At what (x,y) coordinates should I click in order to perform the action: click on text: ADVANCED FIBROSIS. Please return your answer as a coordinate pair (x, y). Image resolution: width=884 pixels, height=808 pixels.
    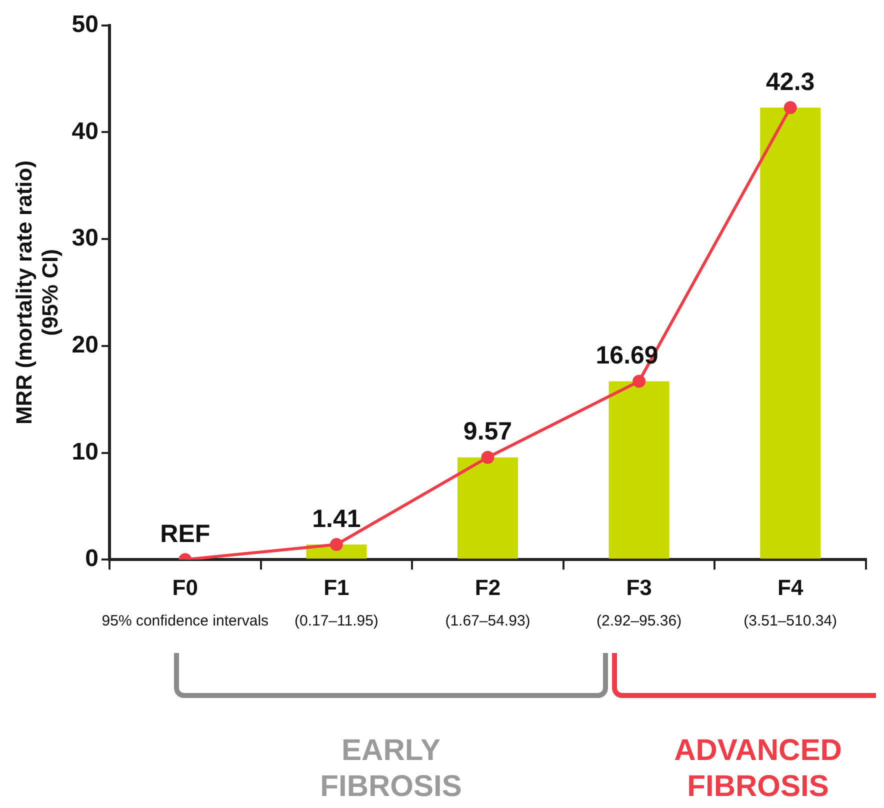
    Looking at the image, I should click on (758, 769).